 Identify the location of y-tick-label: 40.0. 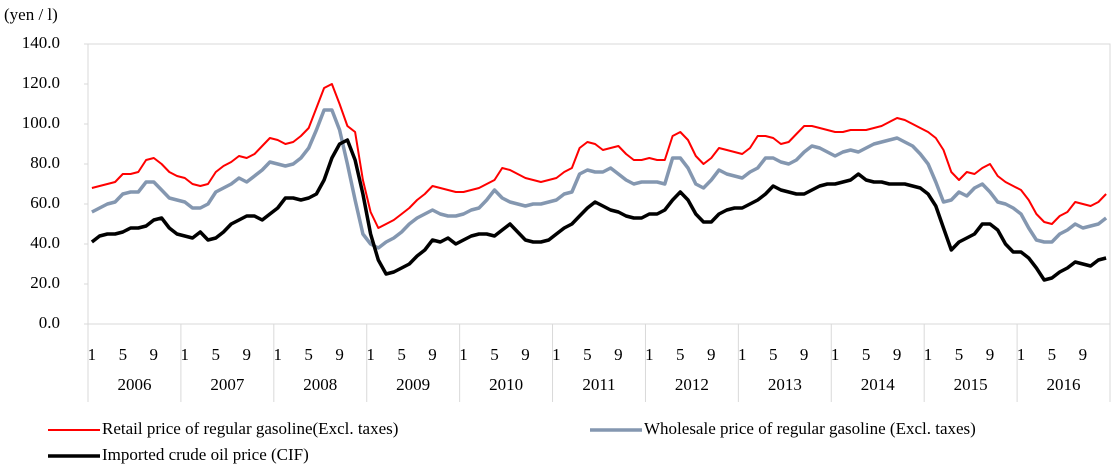
(45, 242).